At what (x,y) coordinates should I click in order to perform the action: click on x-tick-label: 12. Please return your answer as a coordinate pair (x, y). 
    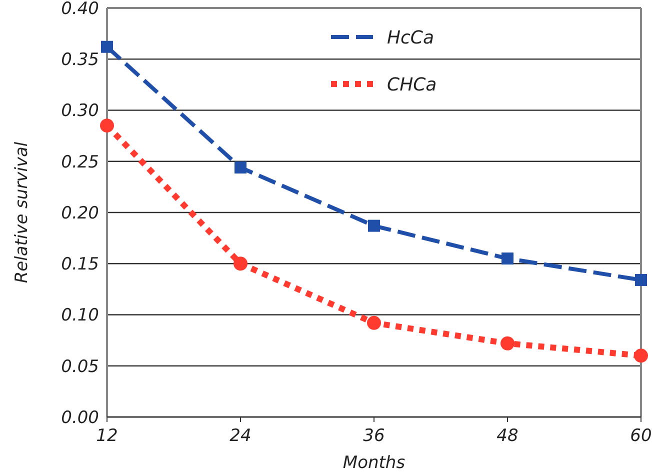
    Looking at the image, I should click on (107, 436).